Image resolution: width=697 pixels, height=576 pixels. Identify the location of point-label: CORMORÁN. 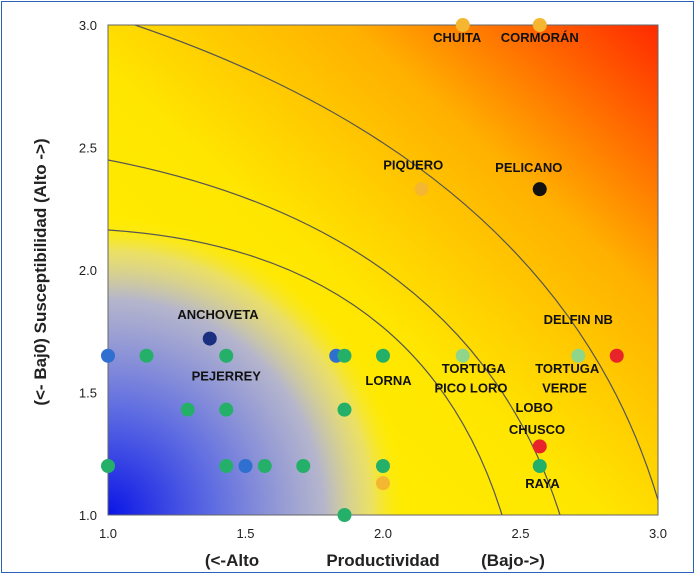
(540, 37).